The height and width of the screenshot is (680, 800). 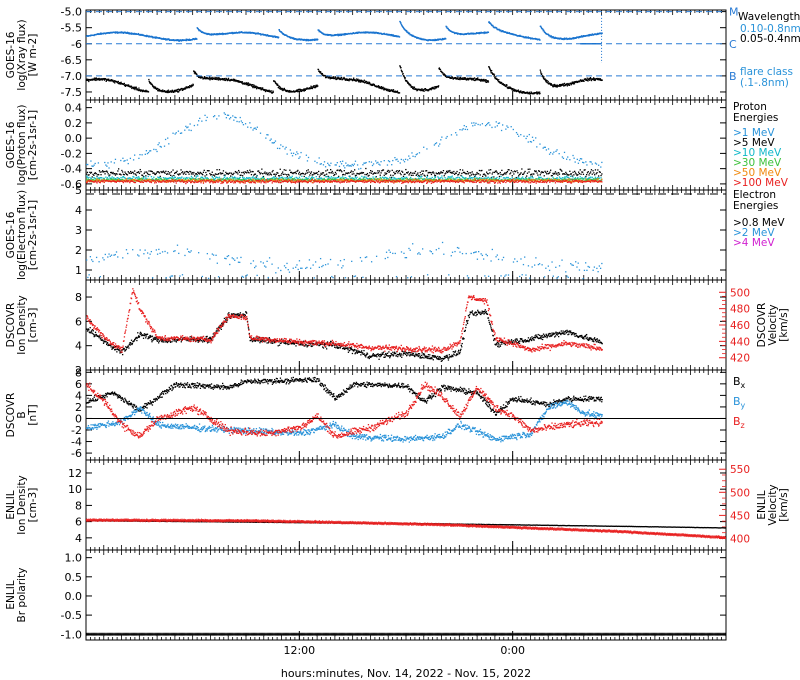 What do you see at coordinates (754, 233) in the screenshot?
I see `legend-entry: >2 MeV` at bounding box center [754, 233].